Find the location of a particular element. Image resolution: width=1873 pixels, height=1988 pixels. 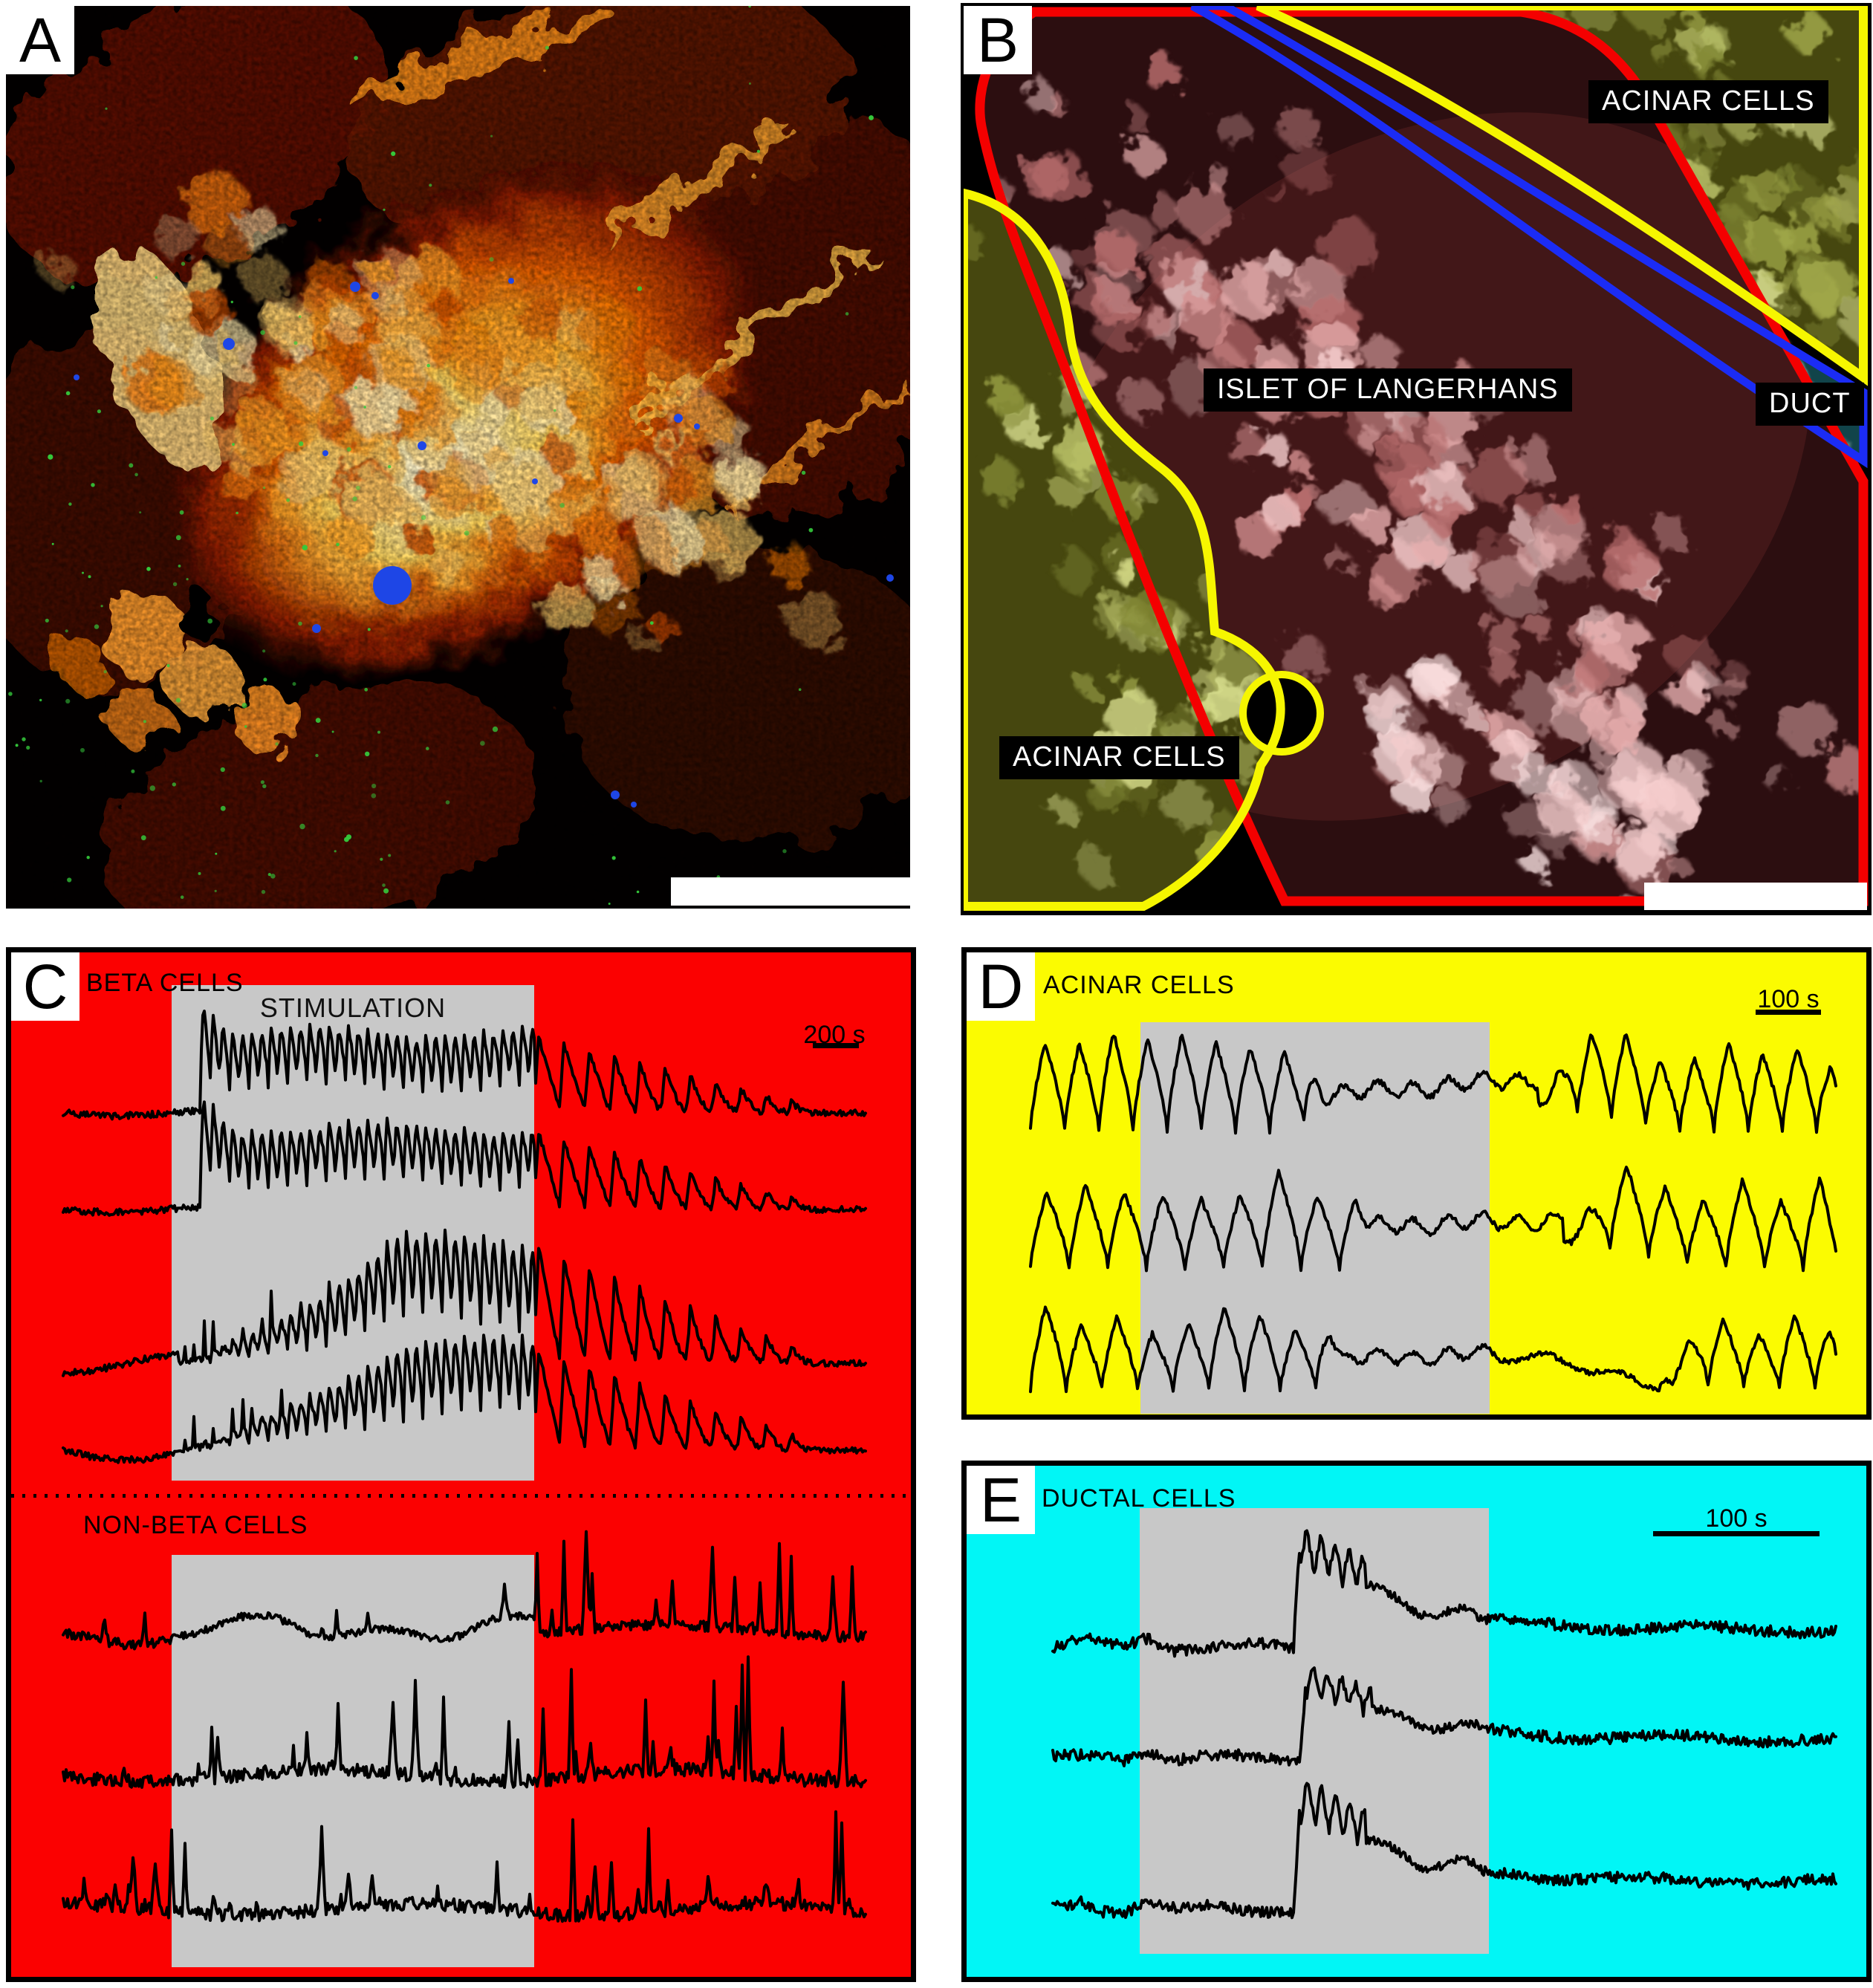

panel-e-title: DUCTAL CELLS is located at coordinates (1139, 1498).